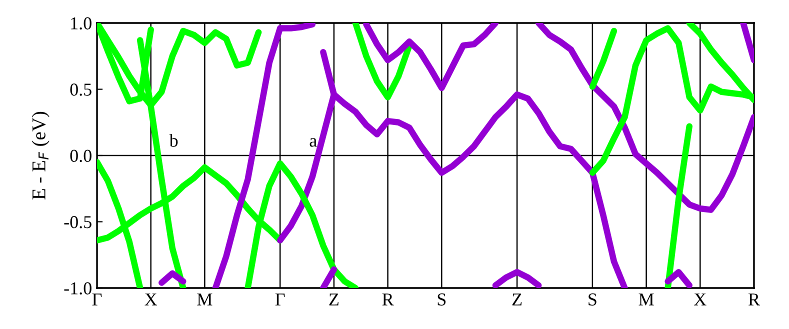 This screenshot has width=789, height=329. I want to click on annotation: b, so click(173, 140).